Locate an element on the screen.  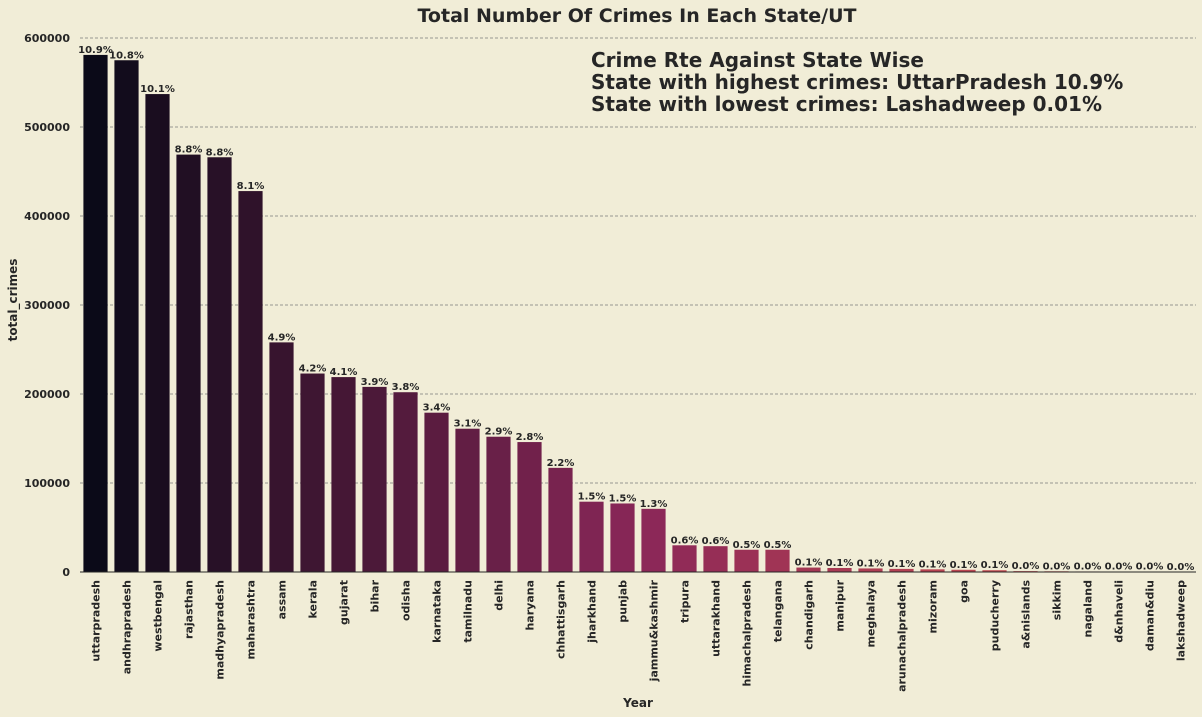
x-tick-label: haryana is located at coordinates (530, 605).